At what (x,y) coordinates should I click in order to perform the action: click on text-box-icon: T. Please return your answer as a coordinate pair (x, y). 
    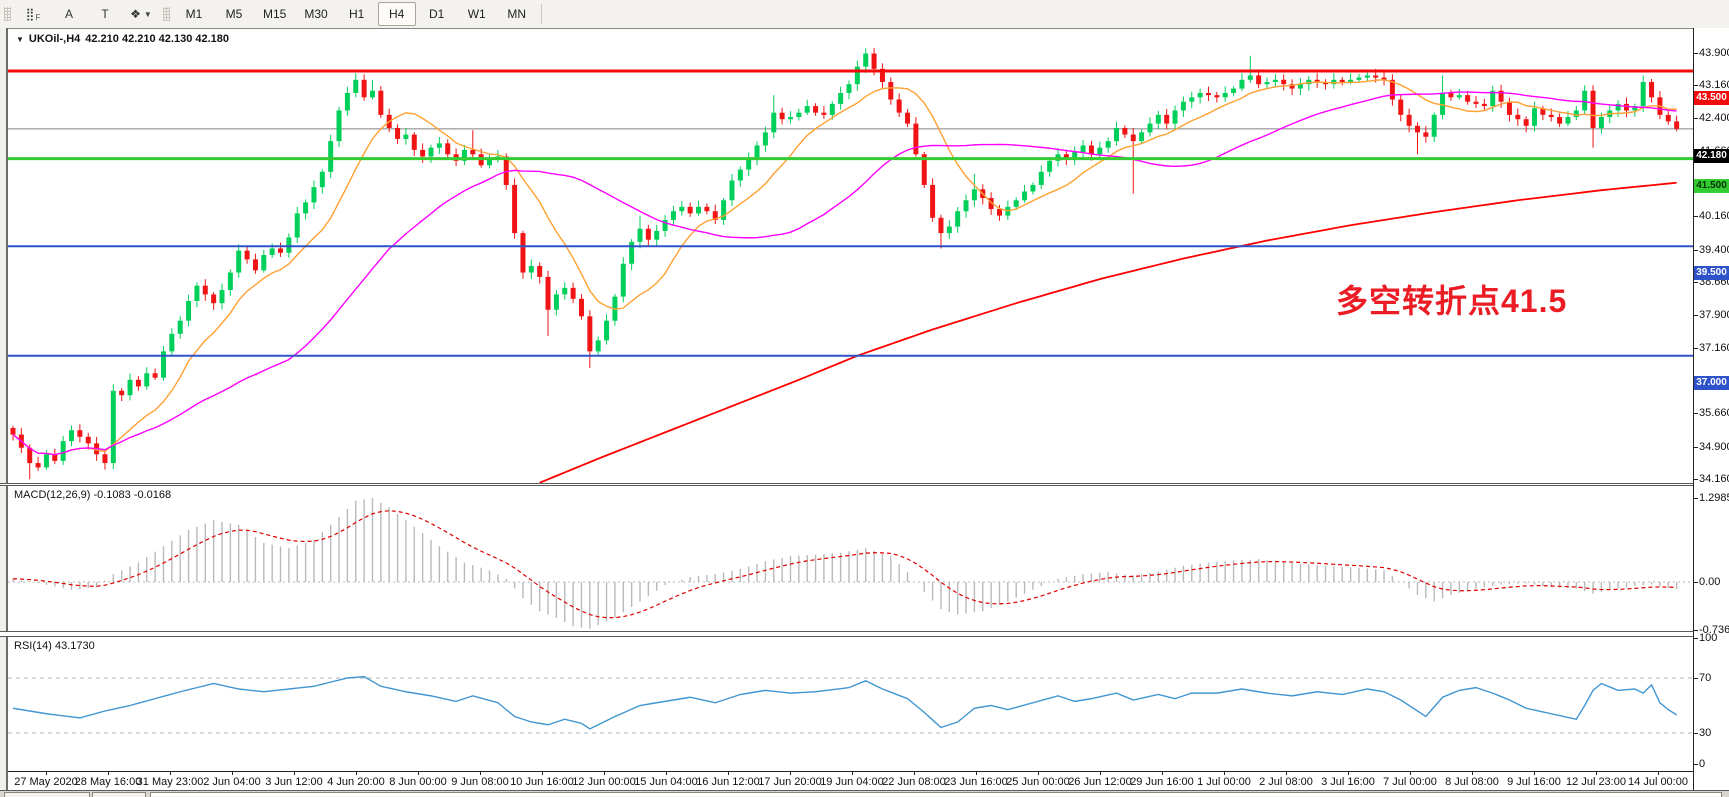
    Looking at the image, I should click on (105, 14).